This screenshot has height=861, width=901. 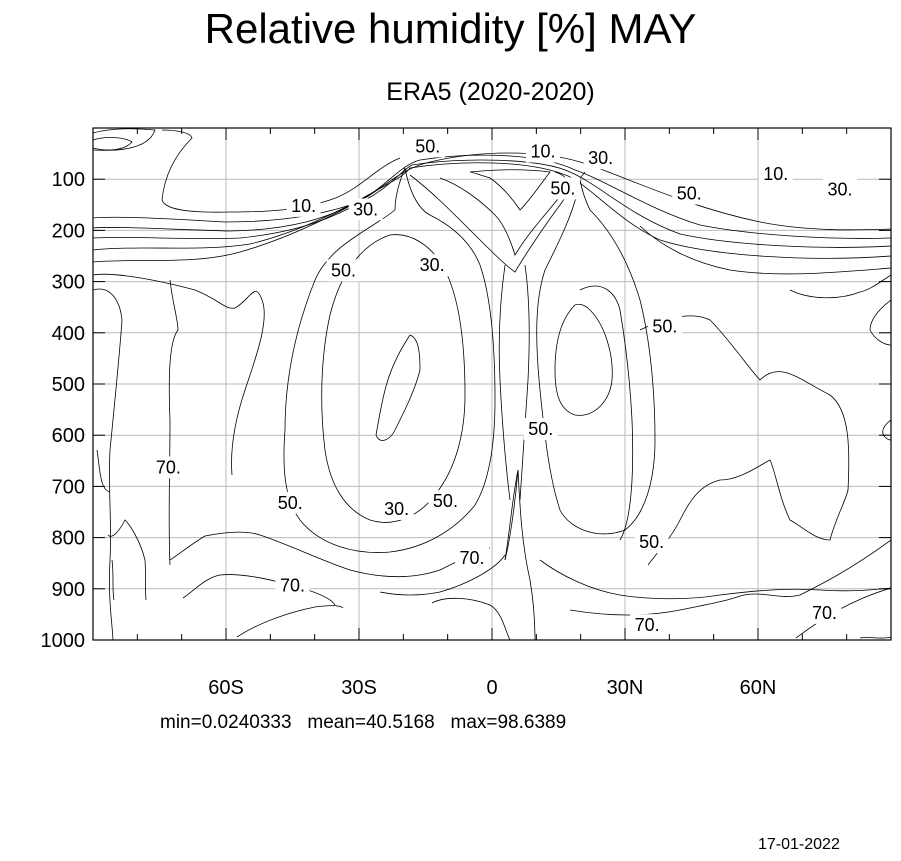 I want to click on x-tick-label: 60S, so click(x=226, y=688).